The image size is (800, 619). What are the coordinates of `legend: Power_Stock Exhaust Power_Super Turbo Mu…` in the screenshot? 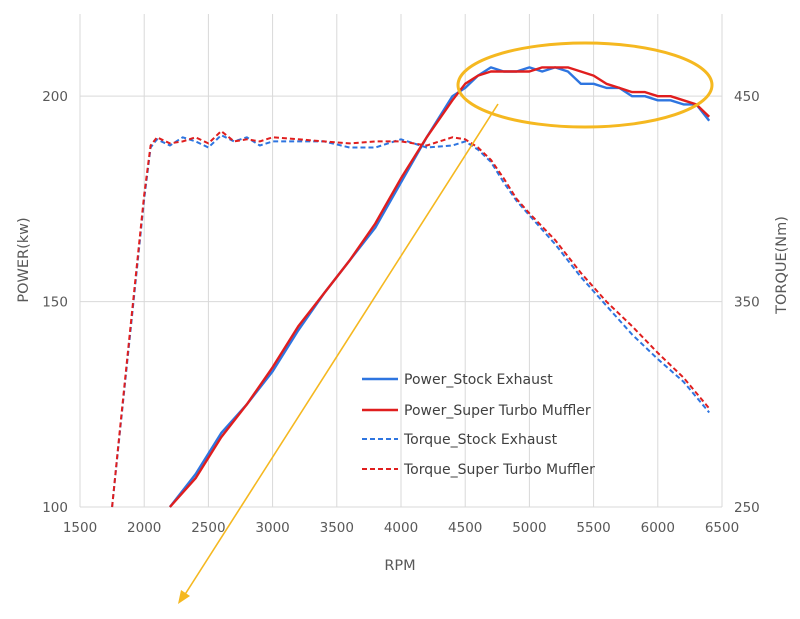 It's located at (478, 425).